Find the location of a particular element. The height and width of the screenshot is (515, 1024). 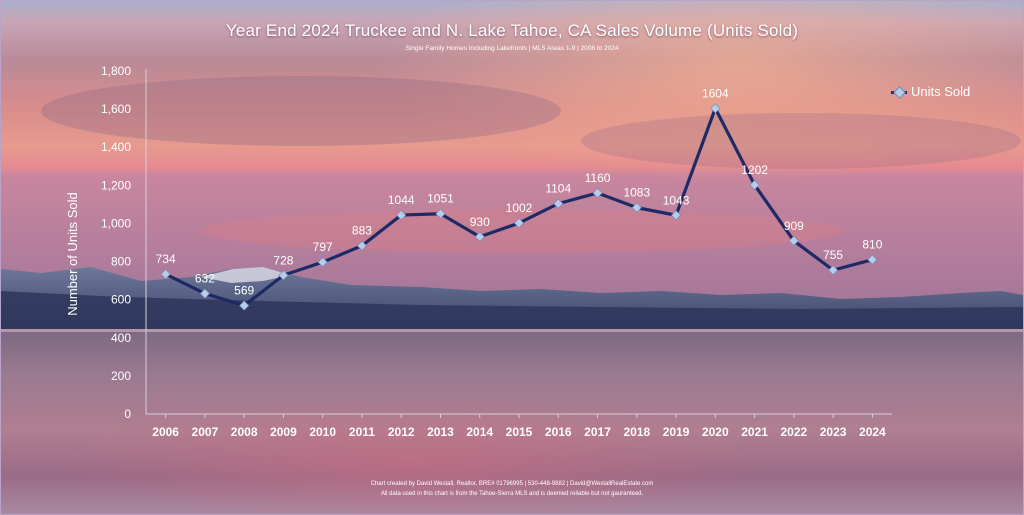

x-tick-label: 2024 is located at coordinates (872, 432).